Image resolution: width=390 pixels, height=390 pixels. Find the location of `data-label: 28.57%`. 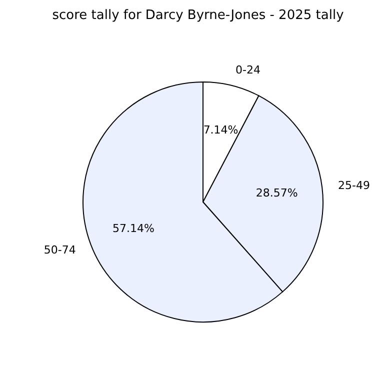

data-label: 28.57% is located at coordinates (277, 193).